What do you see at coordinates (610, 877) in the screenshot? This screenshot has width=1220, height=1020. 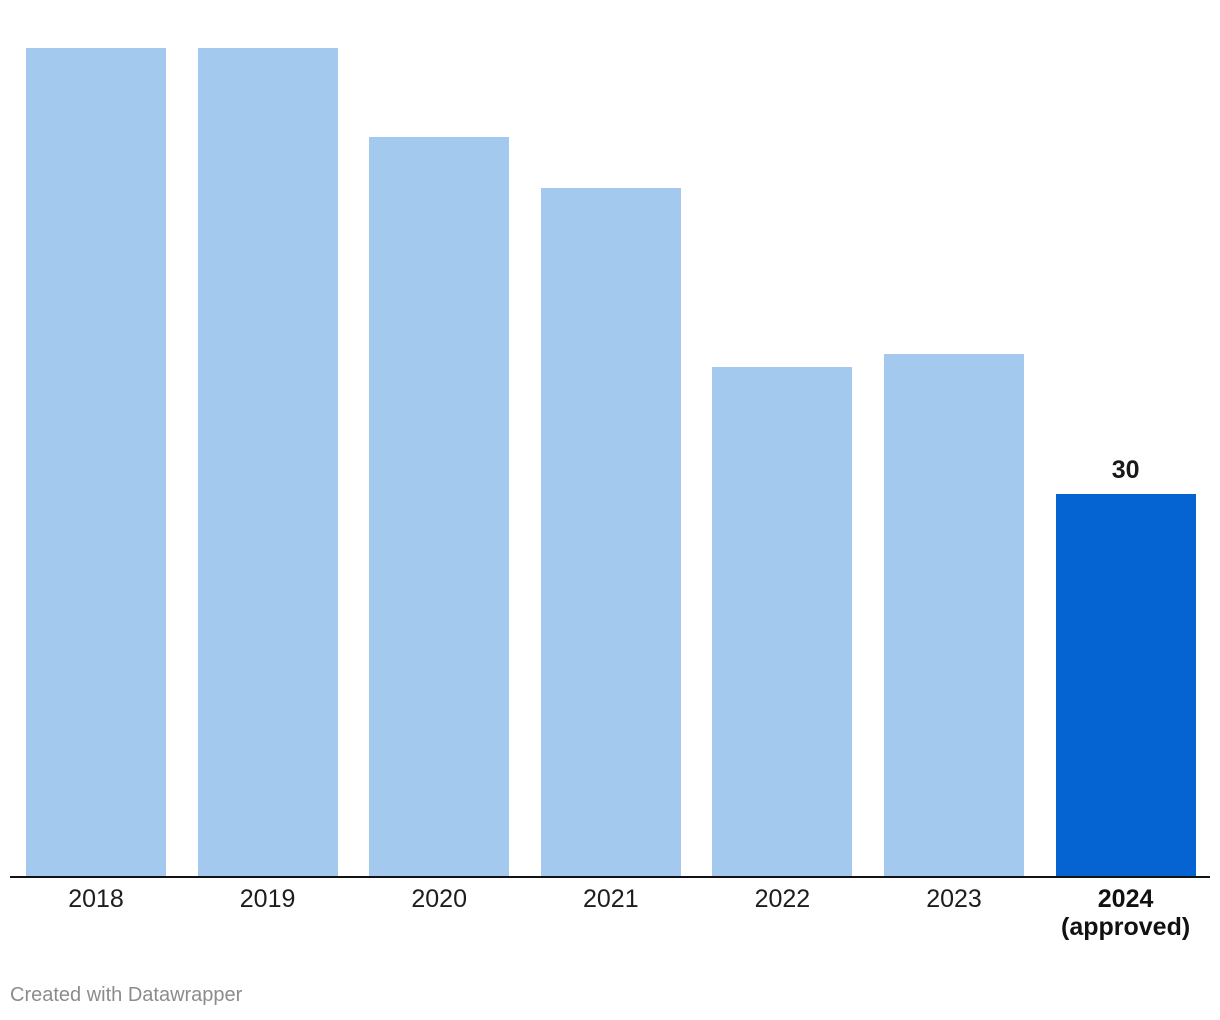 I see `x-axis-line` at bounding box center [610, 877].